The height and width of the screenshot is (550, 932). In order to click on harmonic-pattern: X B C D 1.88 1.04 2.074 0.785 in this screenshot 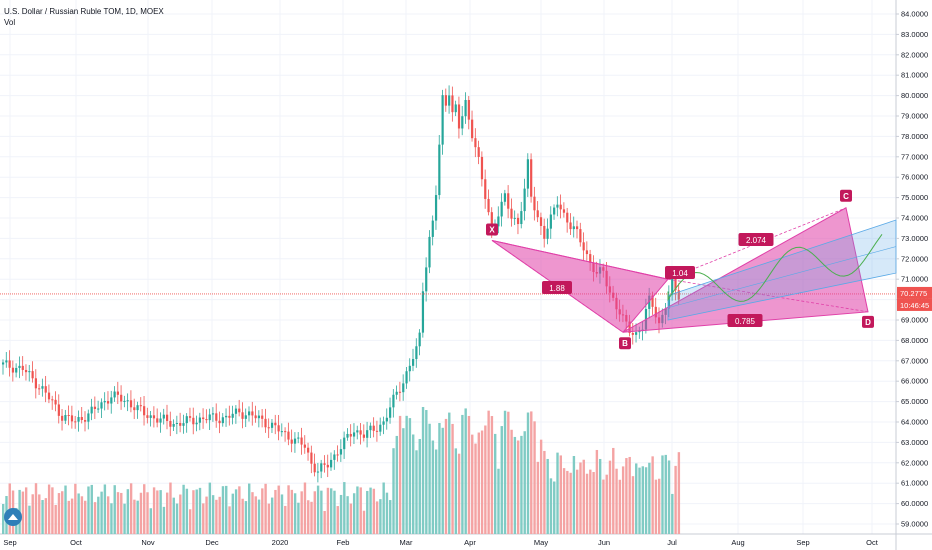, I will do `click(691, 269)`.